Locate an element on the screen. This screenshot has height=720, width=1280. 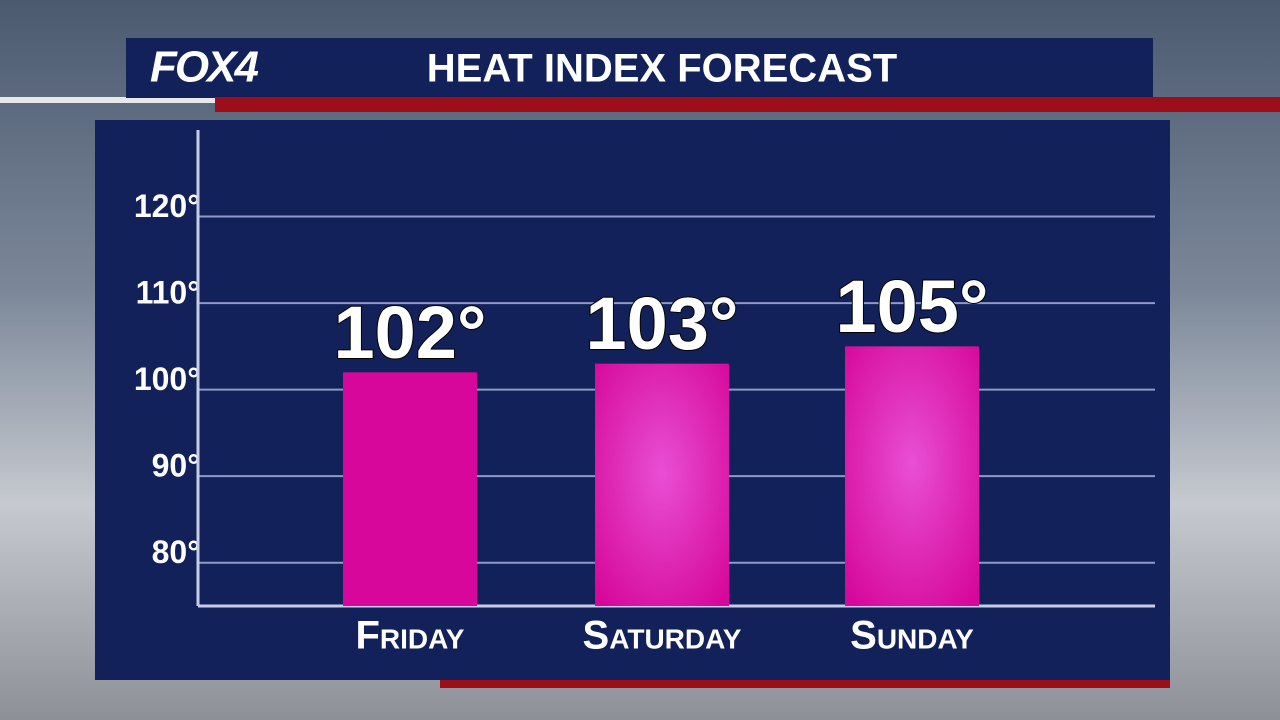
y-tick-label: 90° is located at coordinates (176, 466).